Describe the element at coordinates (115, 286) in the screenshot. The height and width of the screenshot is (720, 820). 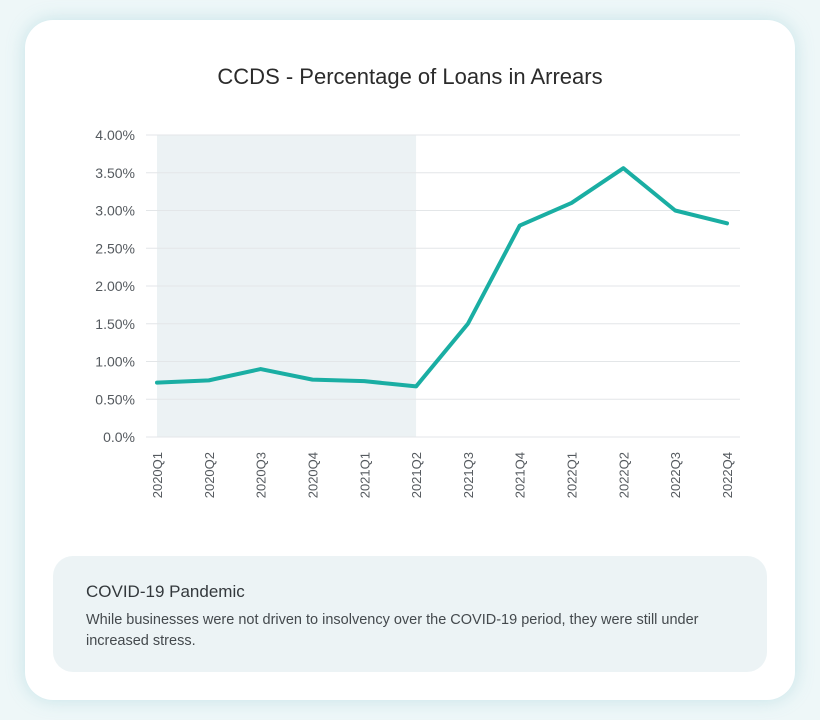
I see `y-tick-label: 2.00%` at that location.